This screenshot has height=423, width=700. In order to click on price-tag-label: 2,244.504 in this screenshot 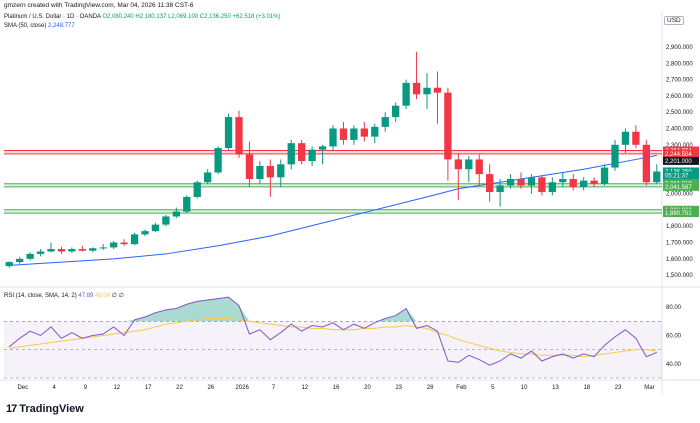, I will do `click(678, 155)`.